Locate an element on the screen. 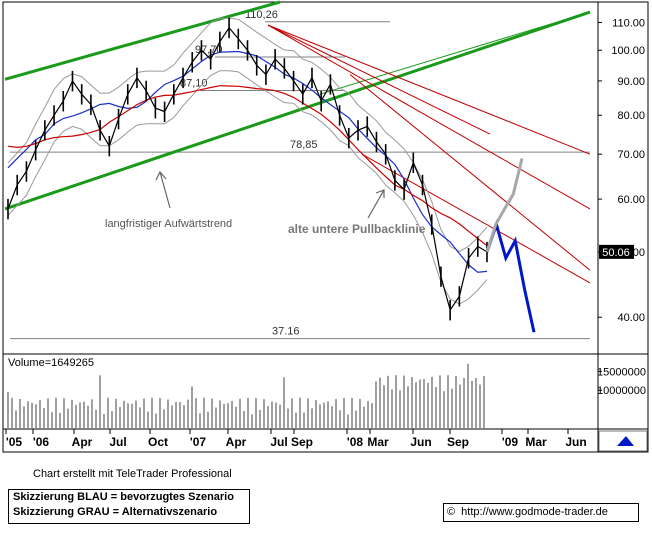 The height and width of the screenshot is (538, 652). current-price-tag is located at coordinates (616, 251).